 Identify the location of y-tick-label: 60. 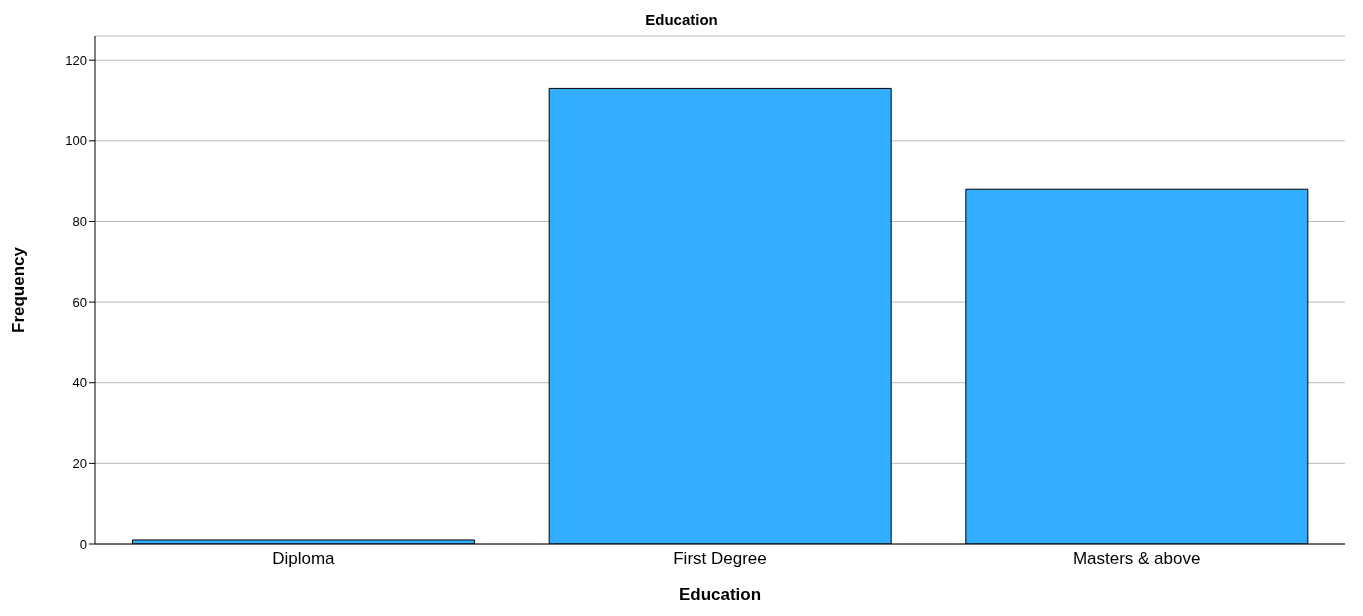
(79, 302).